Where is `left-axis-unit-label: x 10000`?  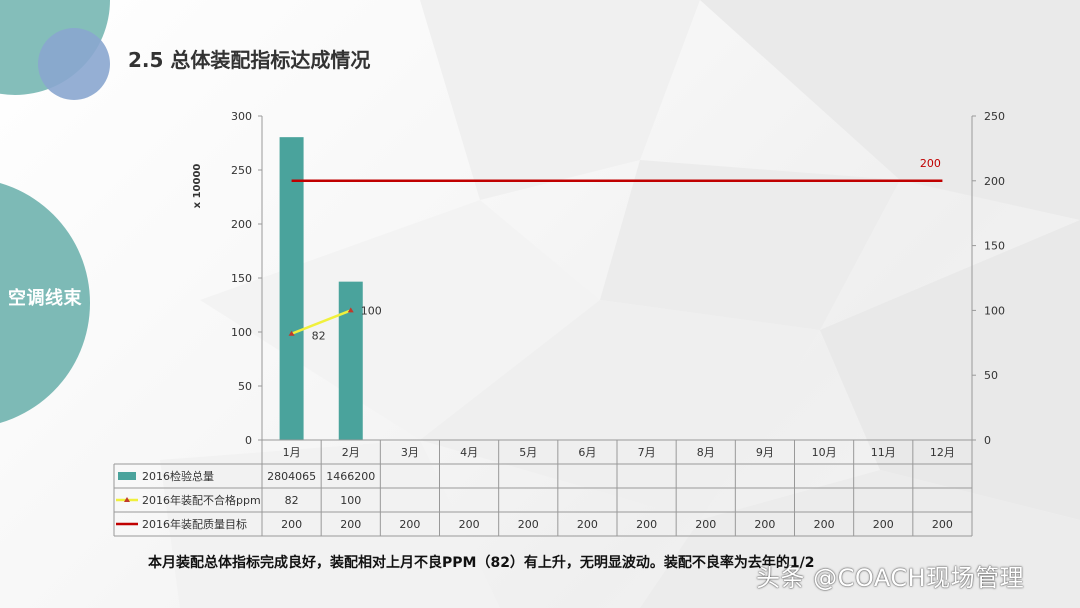
left-axis-unit-label: x 10000 is located at coordinates (197, 186).